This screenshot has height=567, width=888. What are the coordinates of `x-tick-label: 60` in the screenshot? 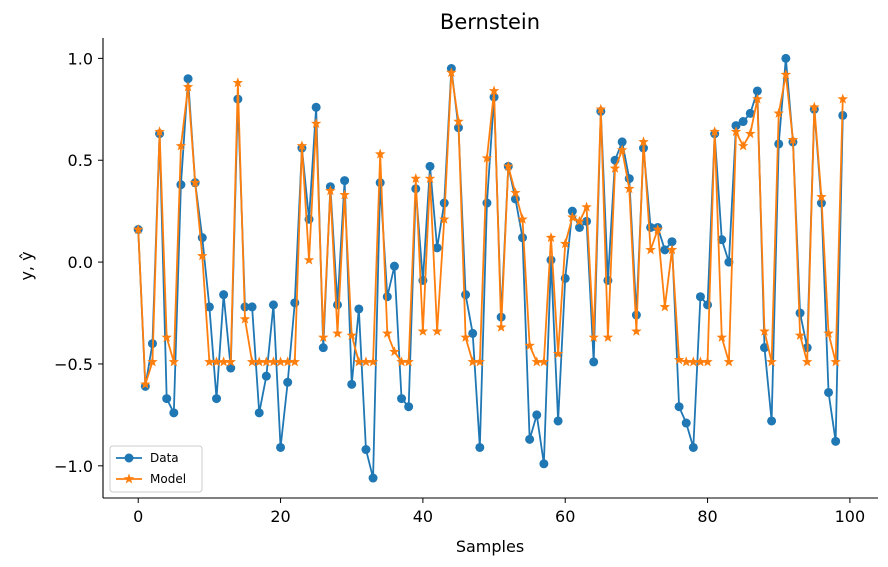 It's located at (565, 516).